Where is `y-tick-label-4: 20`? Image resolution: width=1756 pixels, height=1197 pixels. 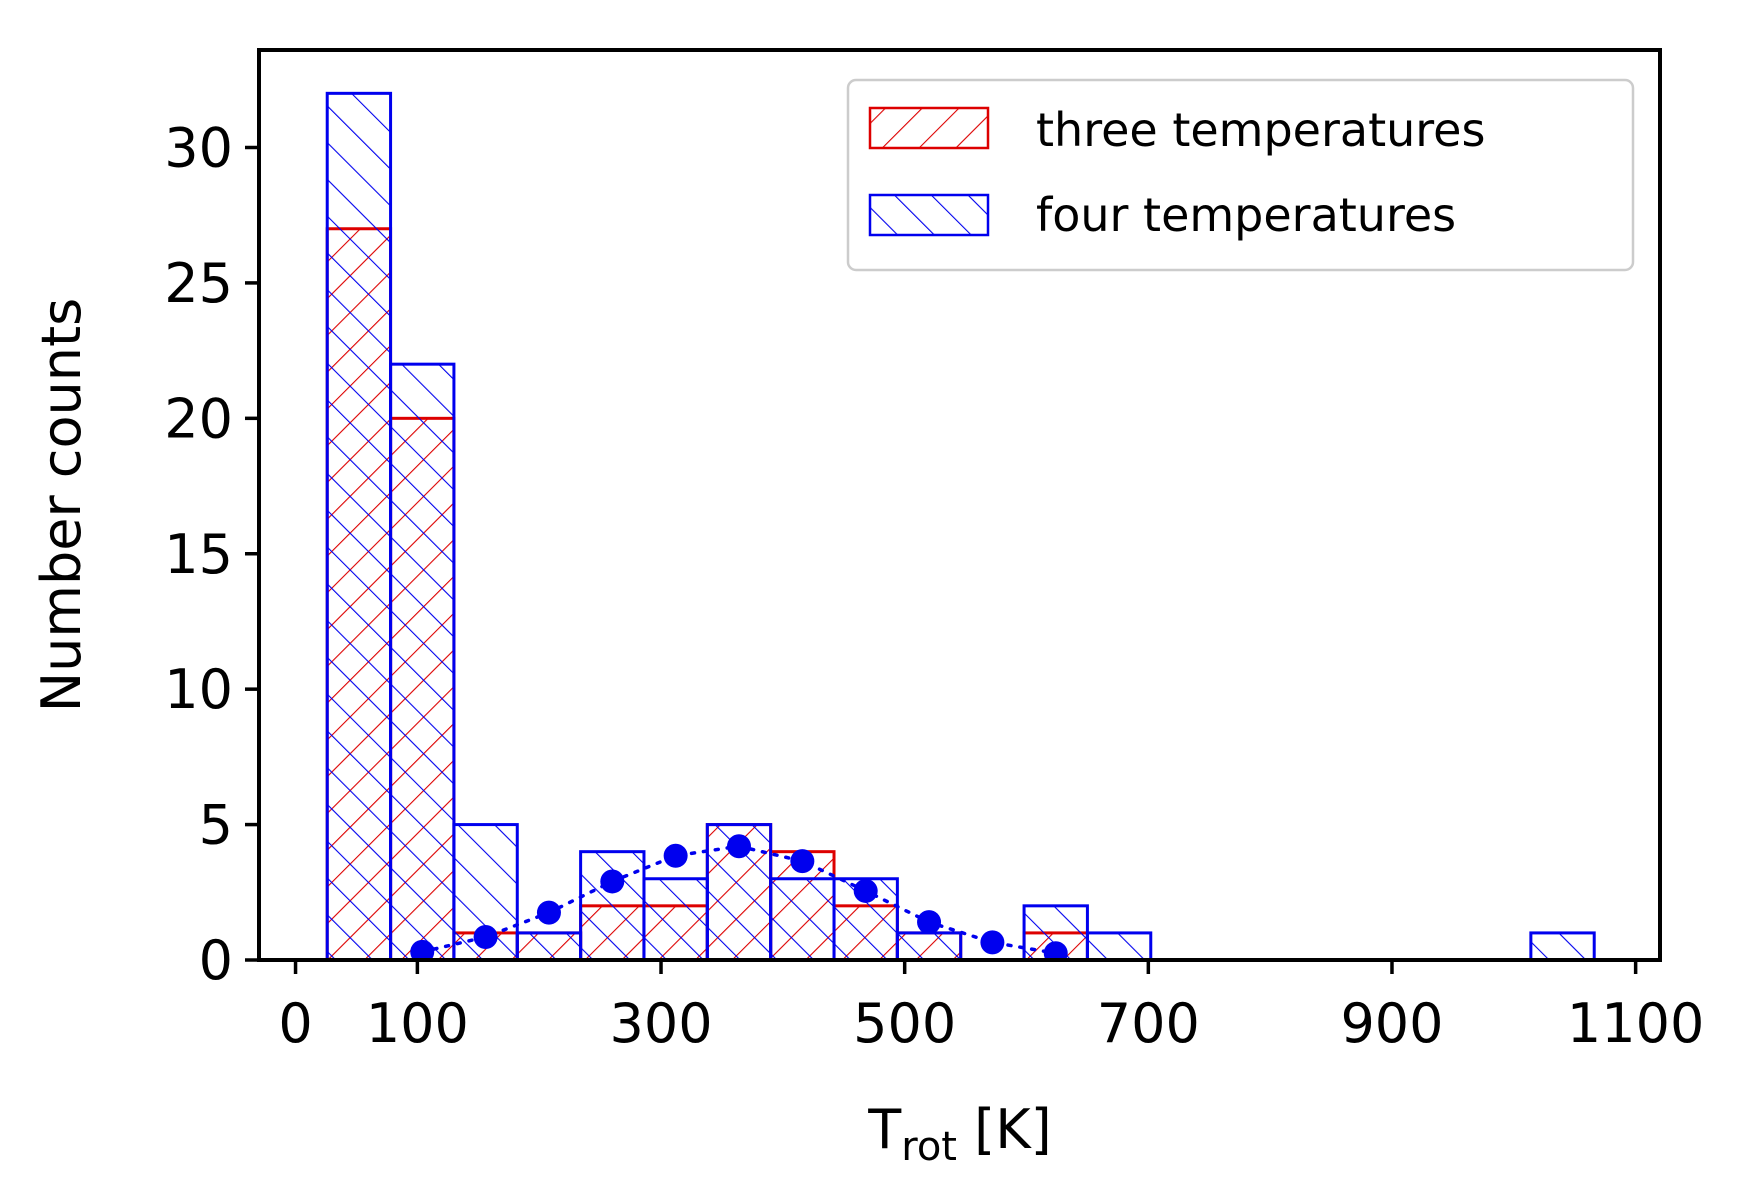
y-tick-label-4: 20 is located at coordinates (198, 418).